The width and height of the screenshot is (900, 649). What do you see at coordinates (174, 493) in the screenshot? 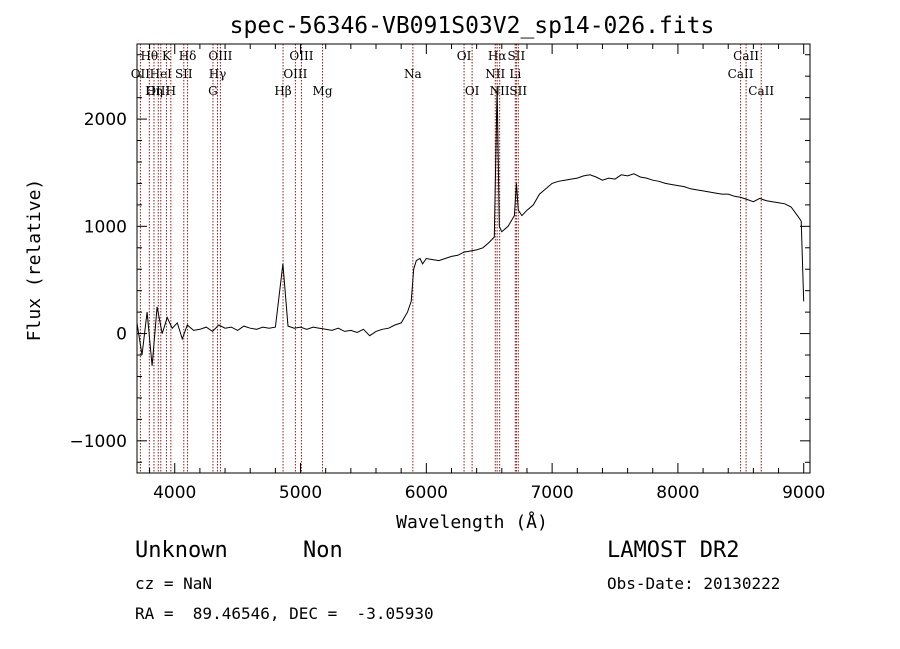
I see `x-tick-label-4000: 4000` at bounding box center [174, 493].